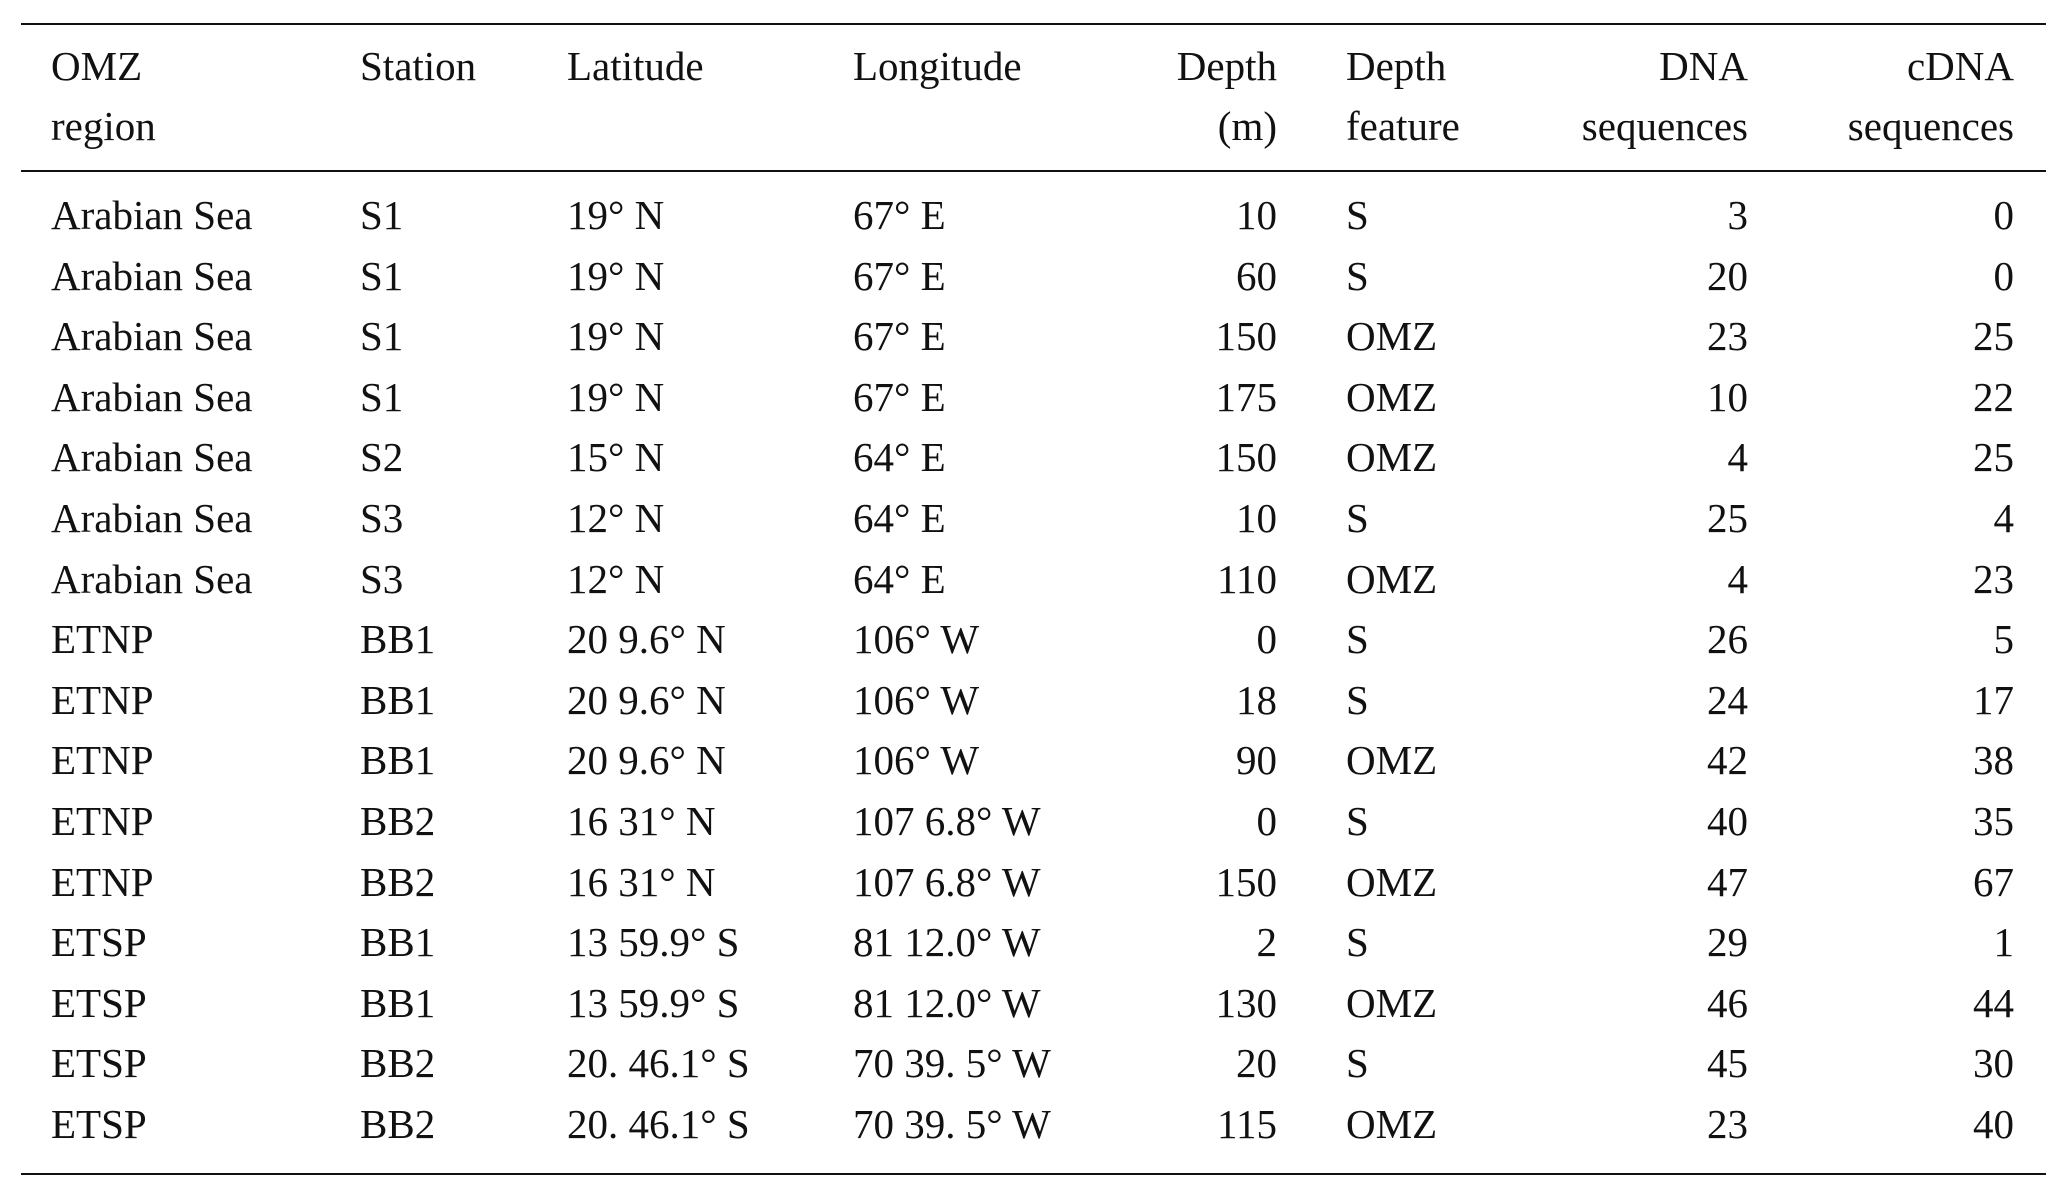 This screenshot has width=2067, height=1193. Describe the element at coordinates (635, 66) in the screenshot. I see `header-line: Latitude` at that location.